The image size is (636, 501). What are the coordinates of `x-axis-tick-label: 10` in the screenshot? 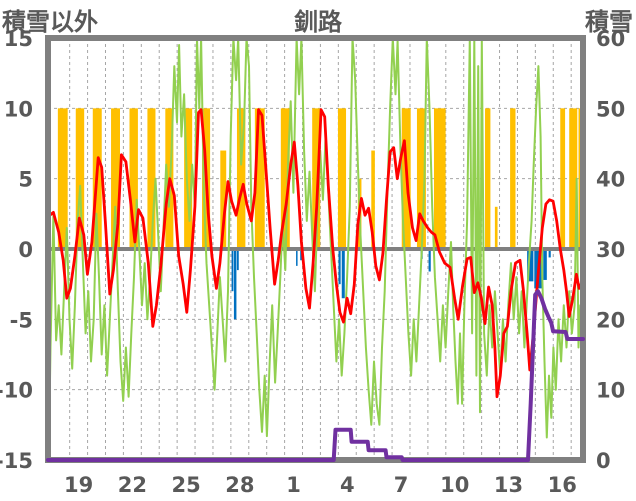 It's located at (454, 485).